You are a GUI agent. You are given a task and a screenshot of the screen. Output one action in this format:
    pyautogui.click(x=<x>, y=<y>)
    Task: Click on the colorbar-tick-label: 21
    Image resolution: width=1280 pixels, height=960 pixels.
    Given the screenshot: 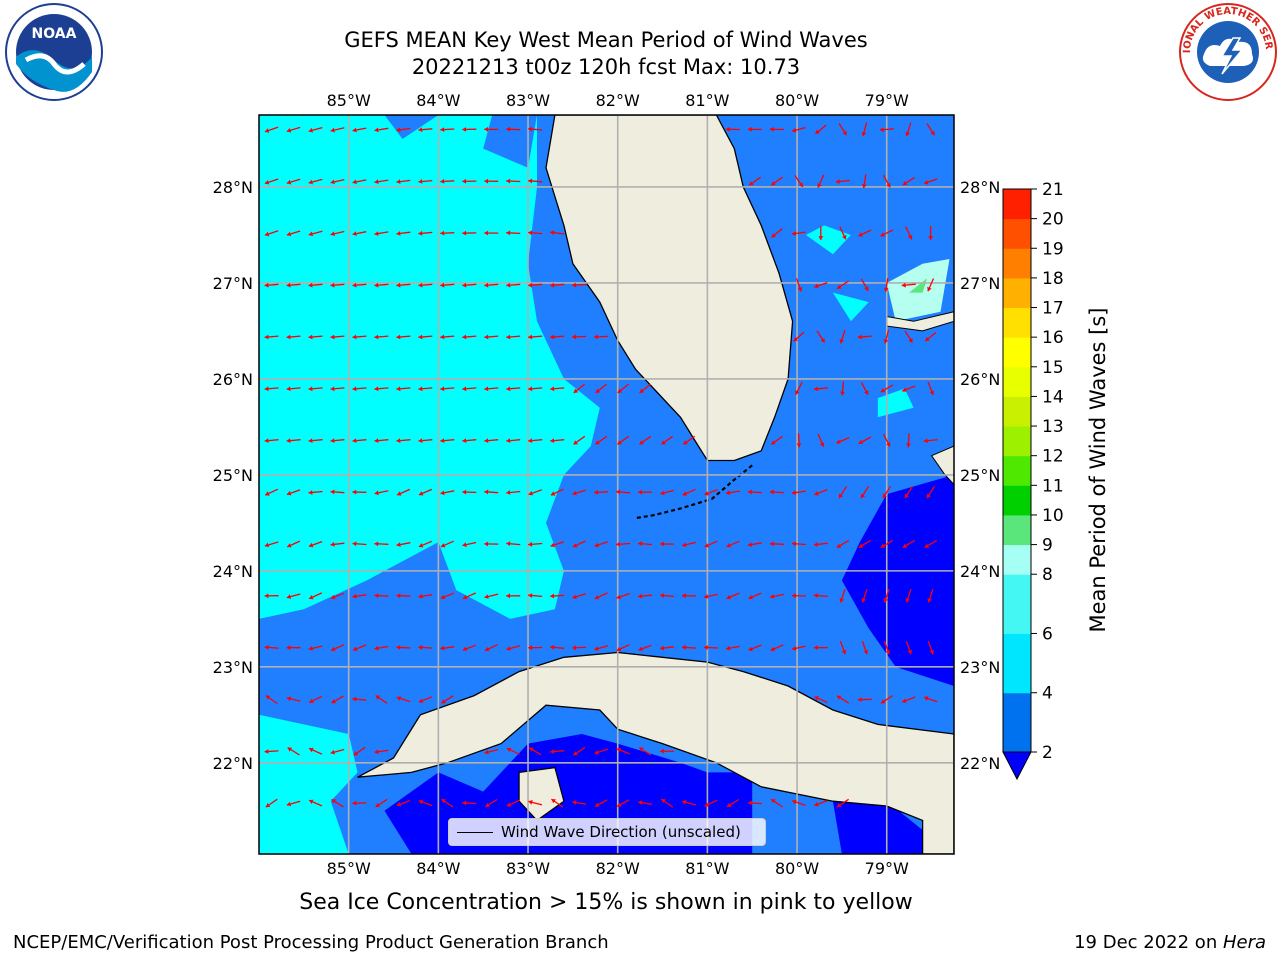 What is the action you would take?
    pyautogui.click(x=1053, y=190)
    